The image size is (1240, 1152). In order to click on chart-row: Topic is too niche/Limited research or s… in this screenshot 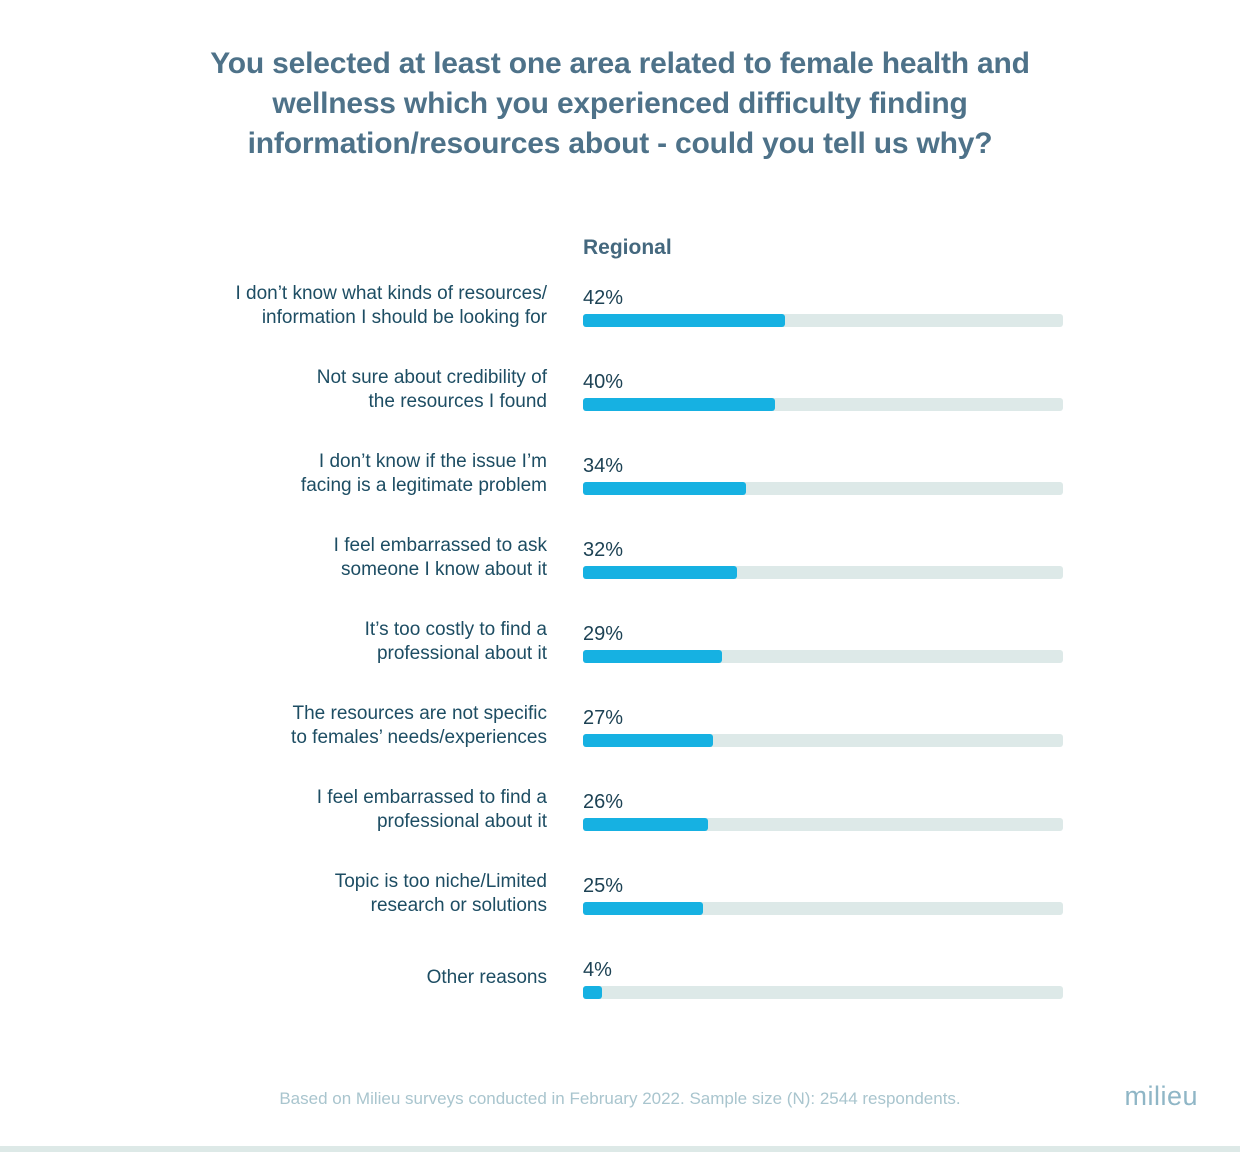, I will do `click(705, 894)`.